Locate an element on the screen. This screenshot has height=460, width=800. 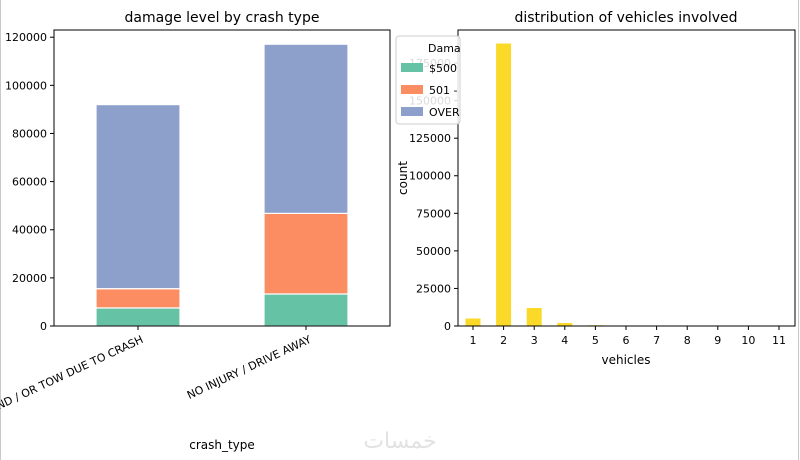
x-tick-label: 7 is located at coordinates (656, 340).